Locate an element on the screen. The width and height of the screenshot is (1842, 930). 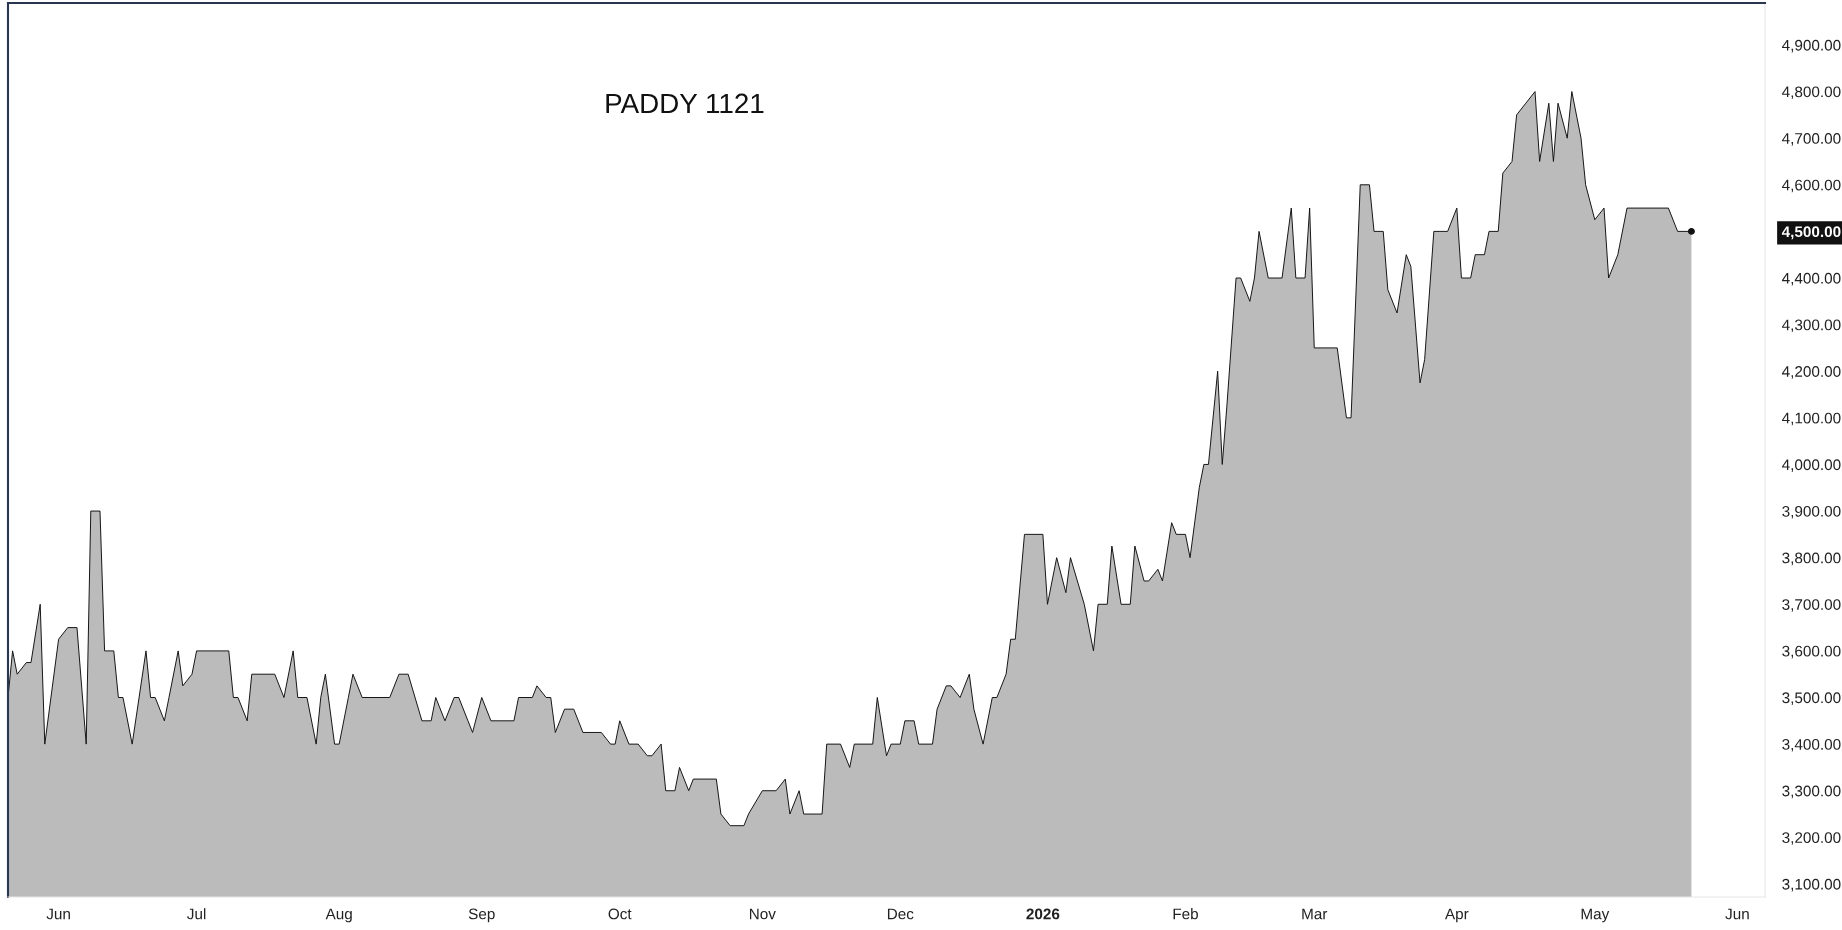
y-tick-label: 4,400.00 is located at coordinates (1811, 279).